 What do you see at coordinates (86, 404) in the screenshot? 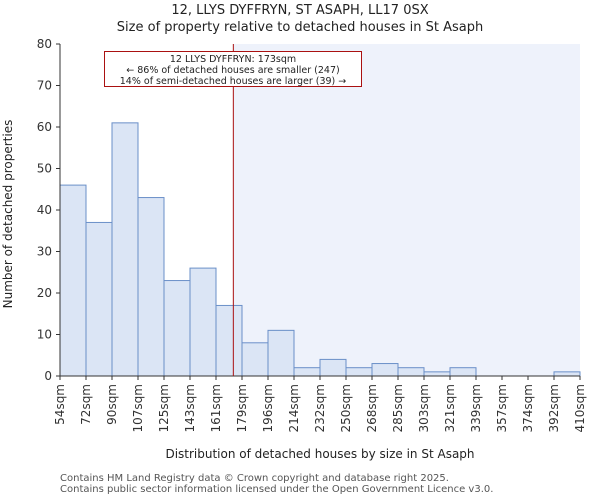
I see `x-tick-label: 72sqm` at bounding box center [86, 404].